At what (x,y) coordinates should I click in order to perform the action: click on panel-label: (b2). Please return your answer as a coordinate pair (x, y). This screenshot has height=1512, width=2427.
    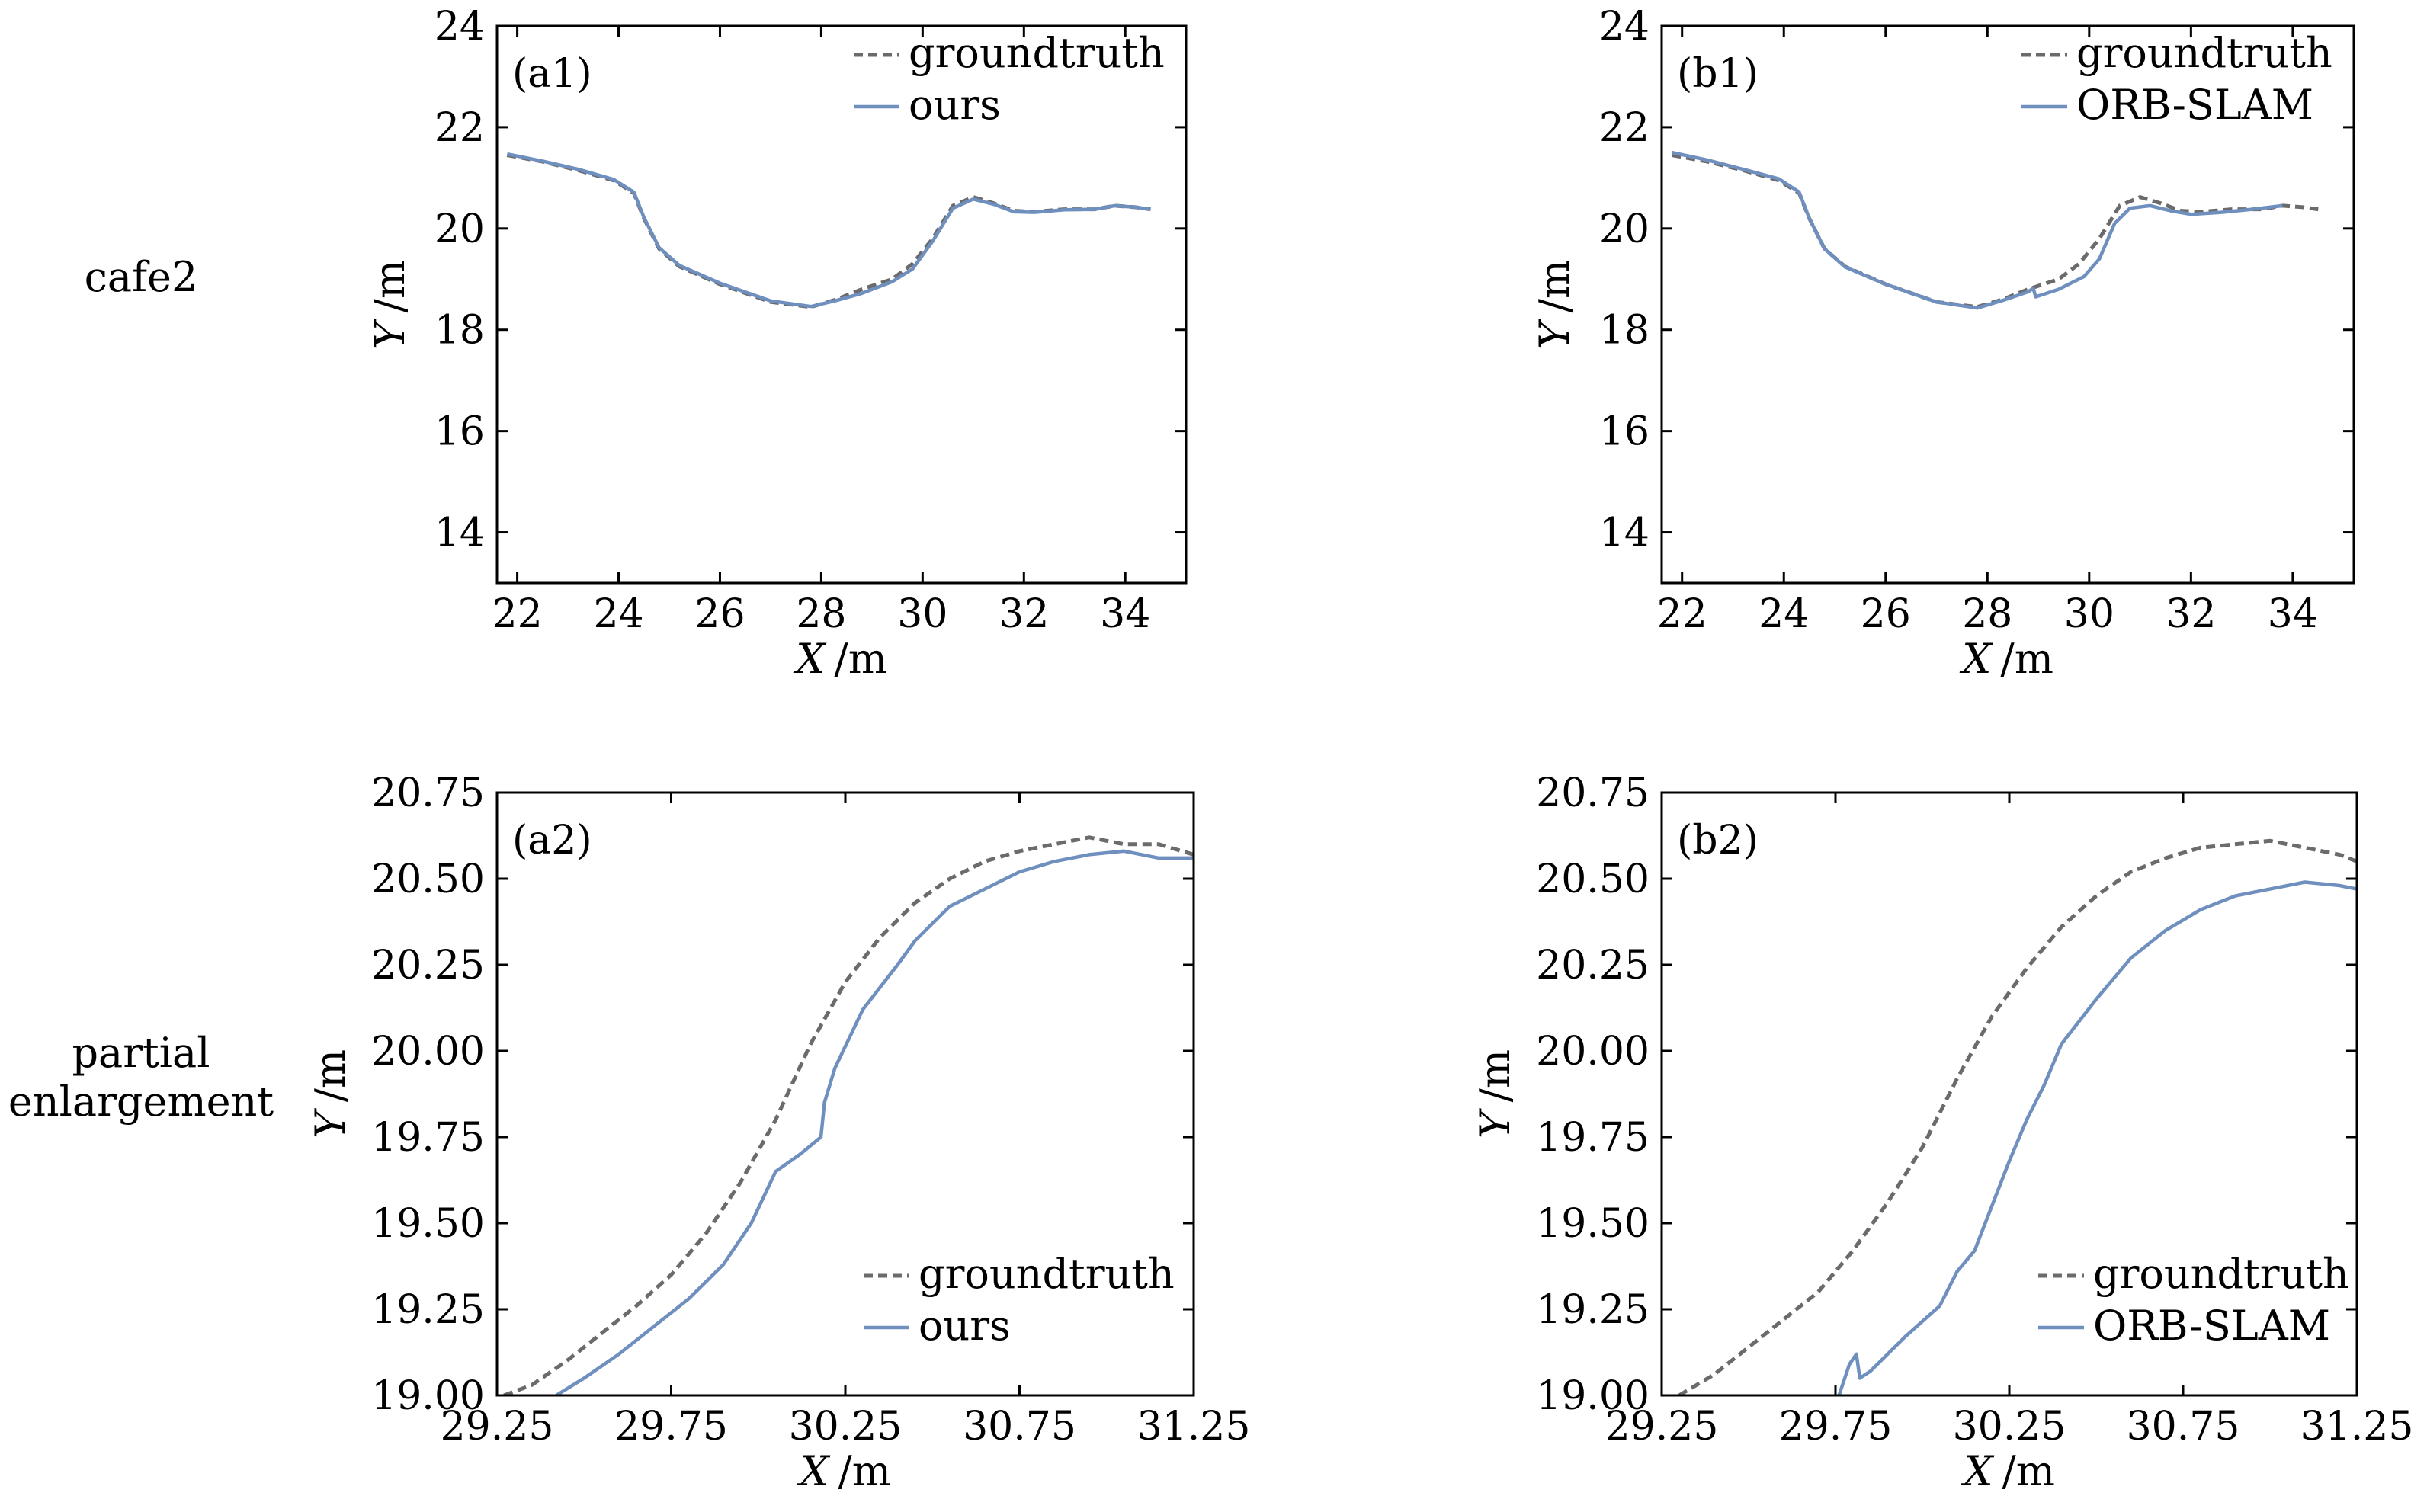
    Looking at the image, I should click on (1718, 840).